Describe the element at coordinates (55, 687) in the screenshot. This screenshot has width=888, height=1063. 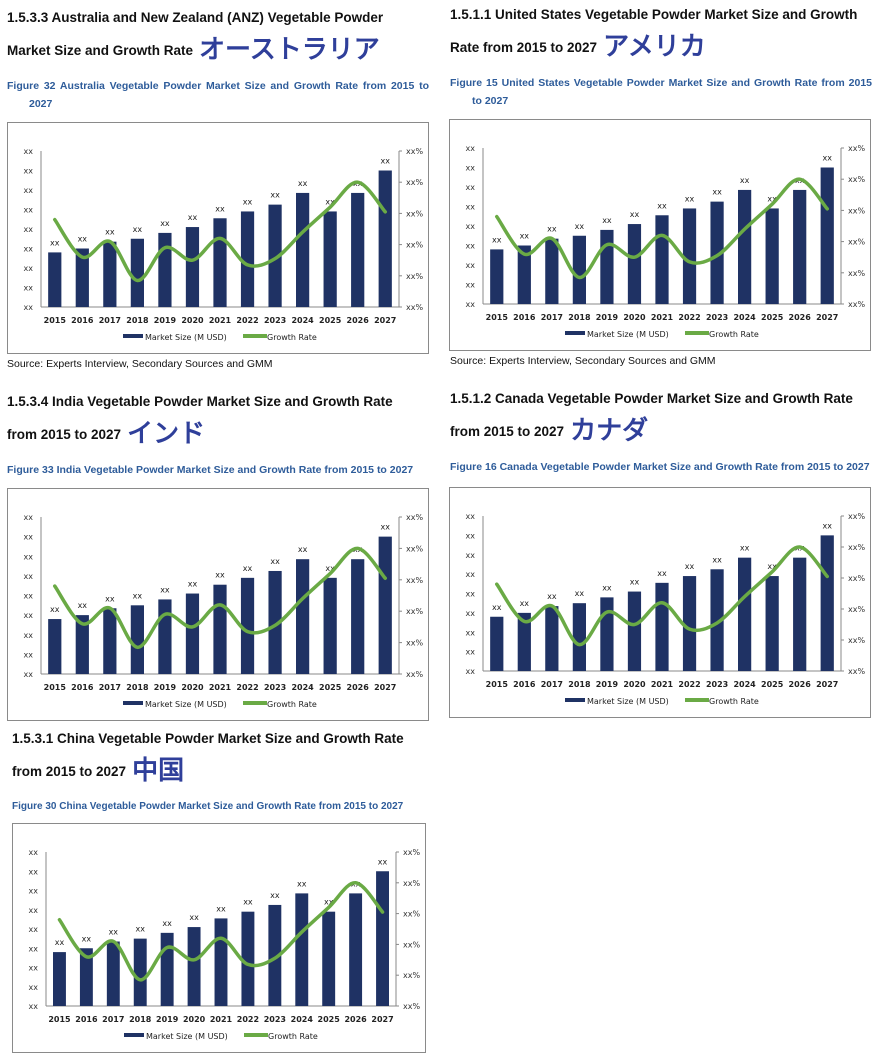
I see `x-tick-label: 2015` at that location.